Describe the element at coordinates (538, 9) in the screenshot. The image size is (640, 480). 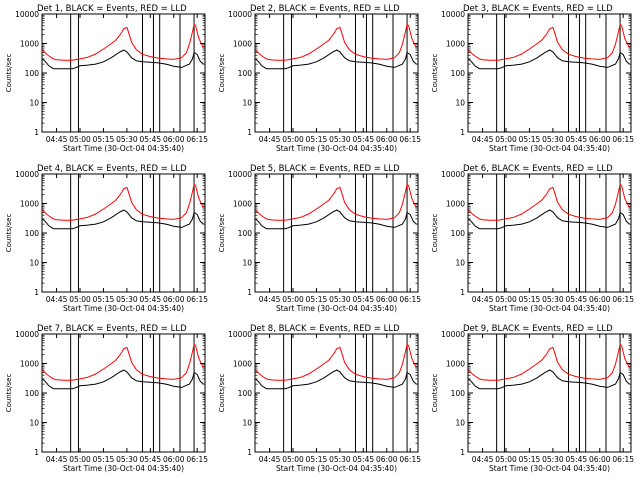
I see `panel-title: Det 3, BLACK = Events, RED = LLD` at that location.